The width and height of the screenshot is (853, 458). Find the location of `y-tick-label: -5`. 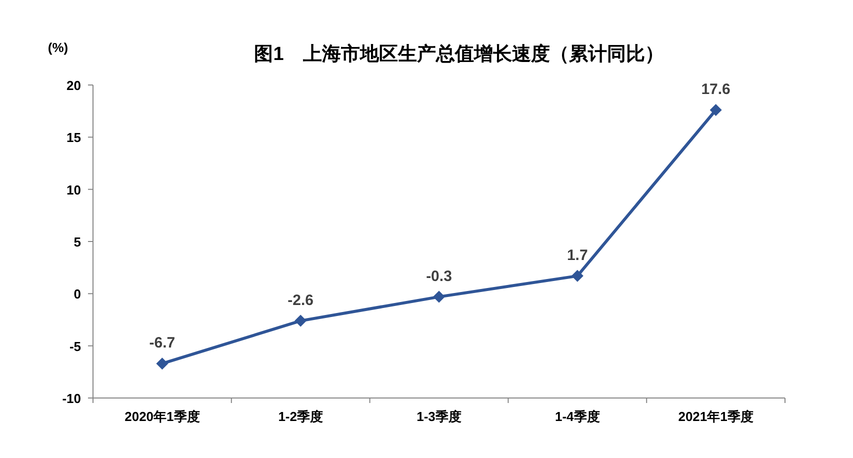

y-tick-label: -5 is located at coordinates (75, 346).